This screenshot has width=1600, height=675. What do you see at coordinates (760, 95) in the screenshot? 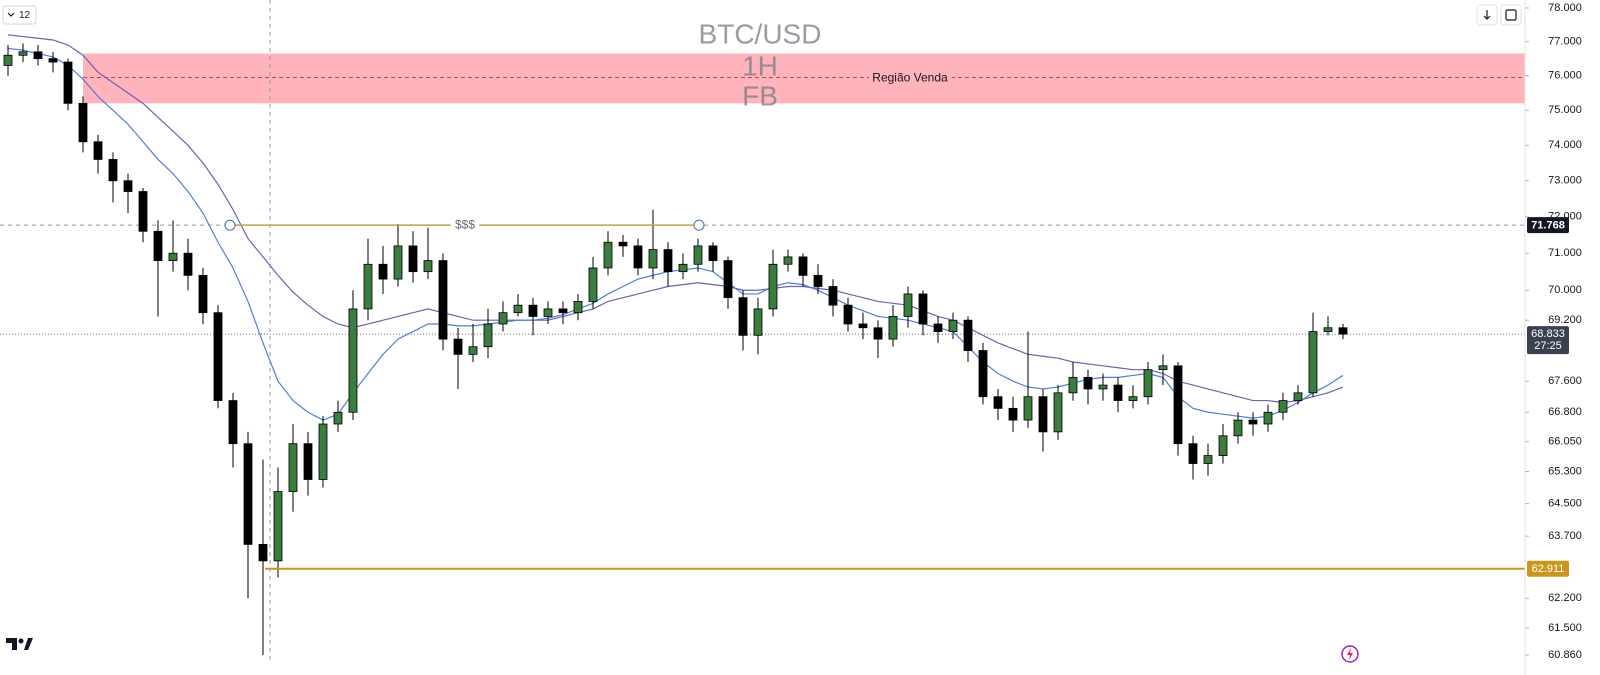
I see `watermark-label: FB` at bounding box center [760, 95].